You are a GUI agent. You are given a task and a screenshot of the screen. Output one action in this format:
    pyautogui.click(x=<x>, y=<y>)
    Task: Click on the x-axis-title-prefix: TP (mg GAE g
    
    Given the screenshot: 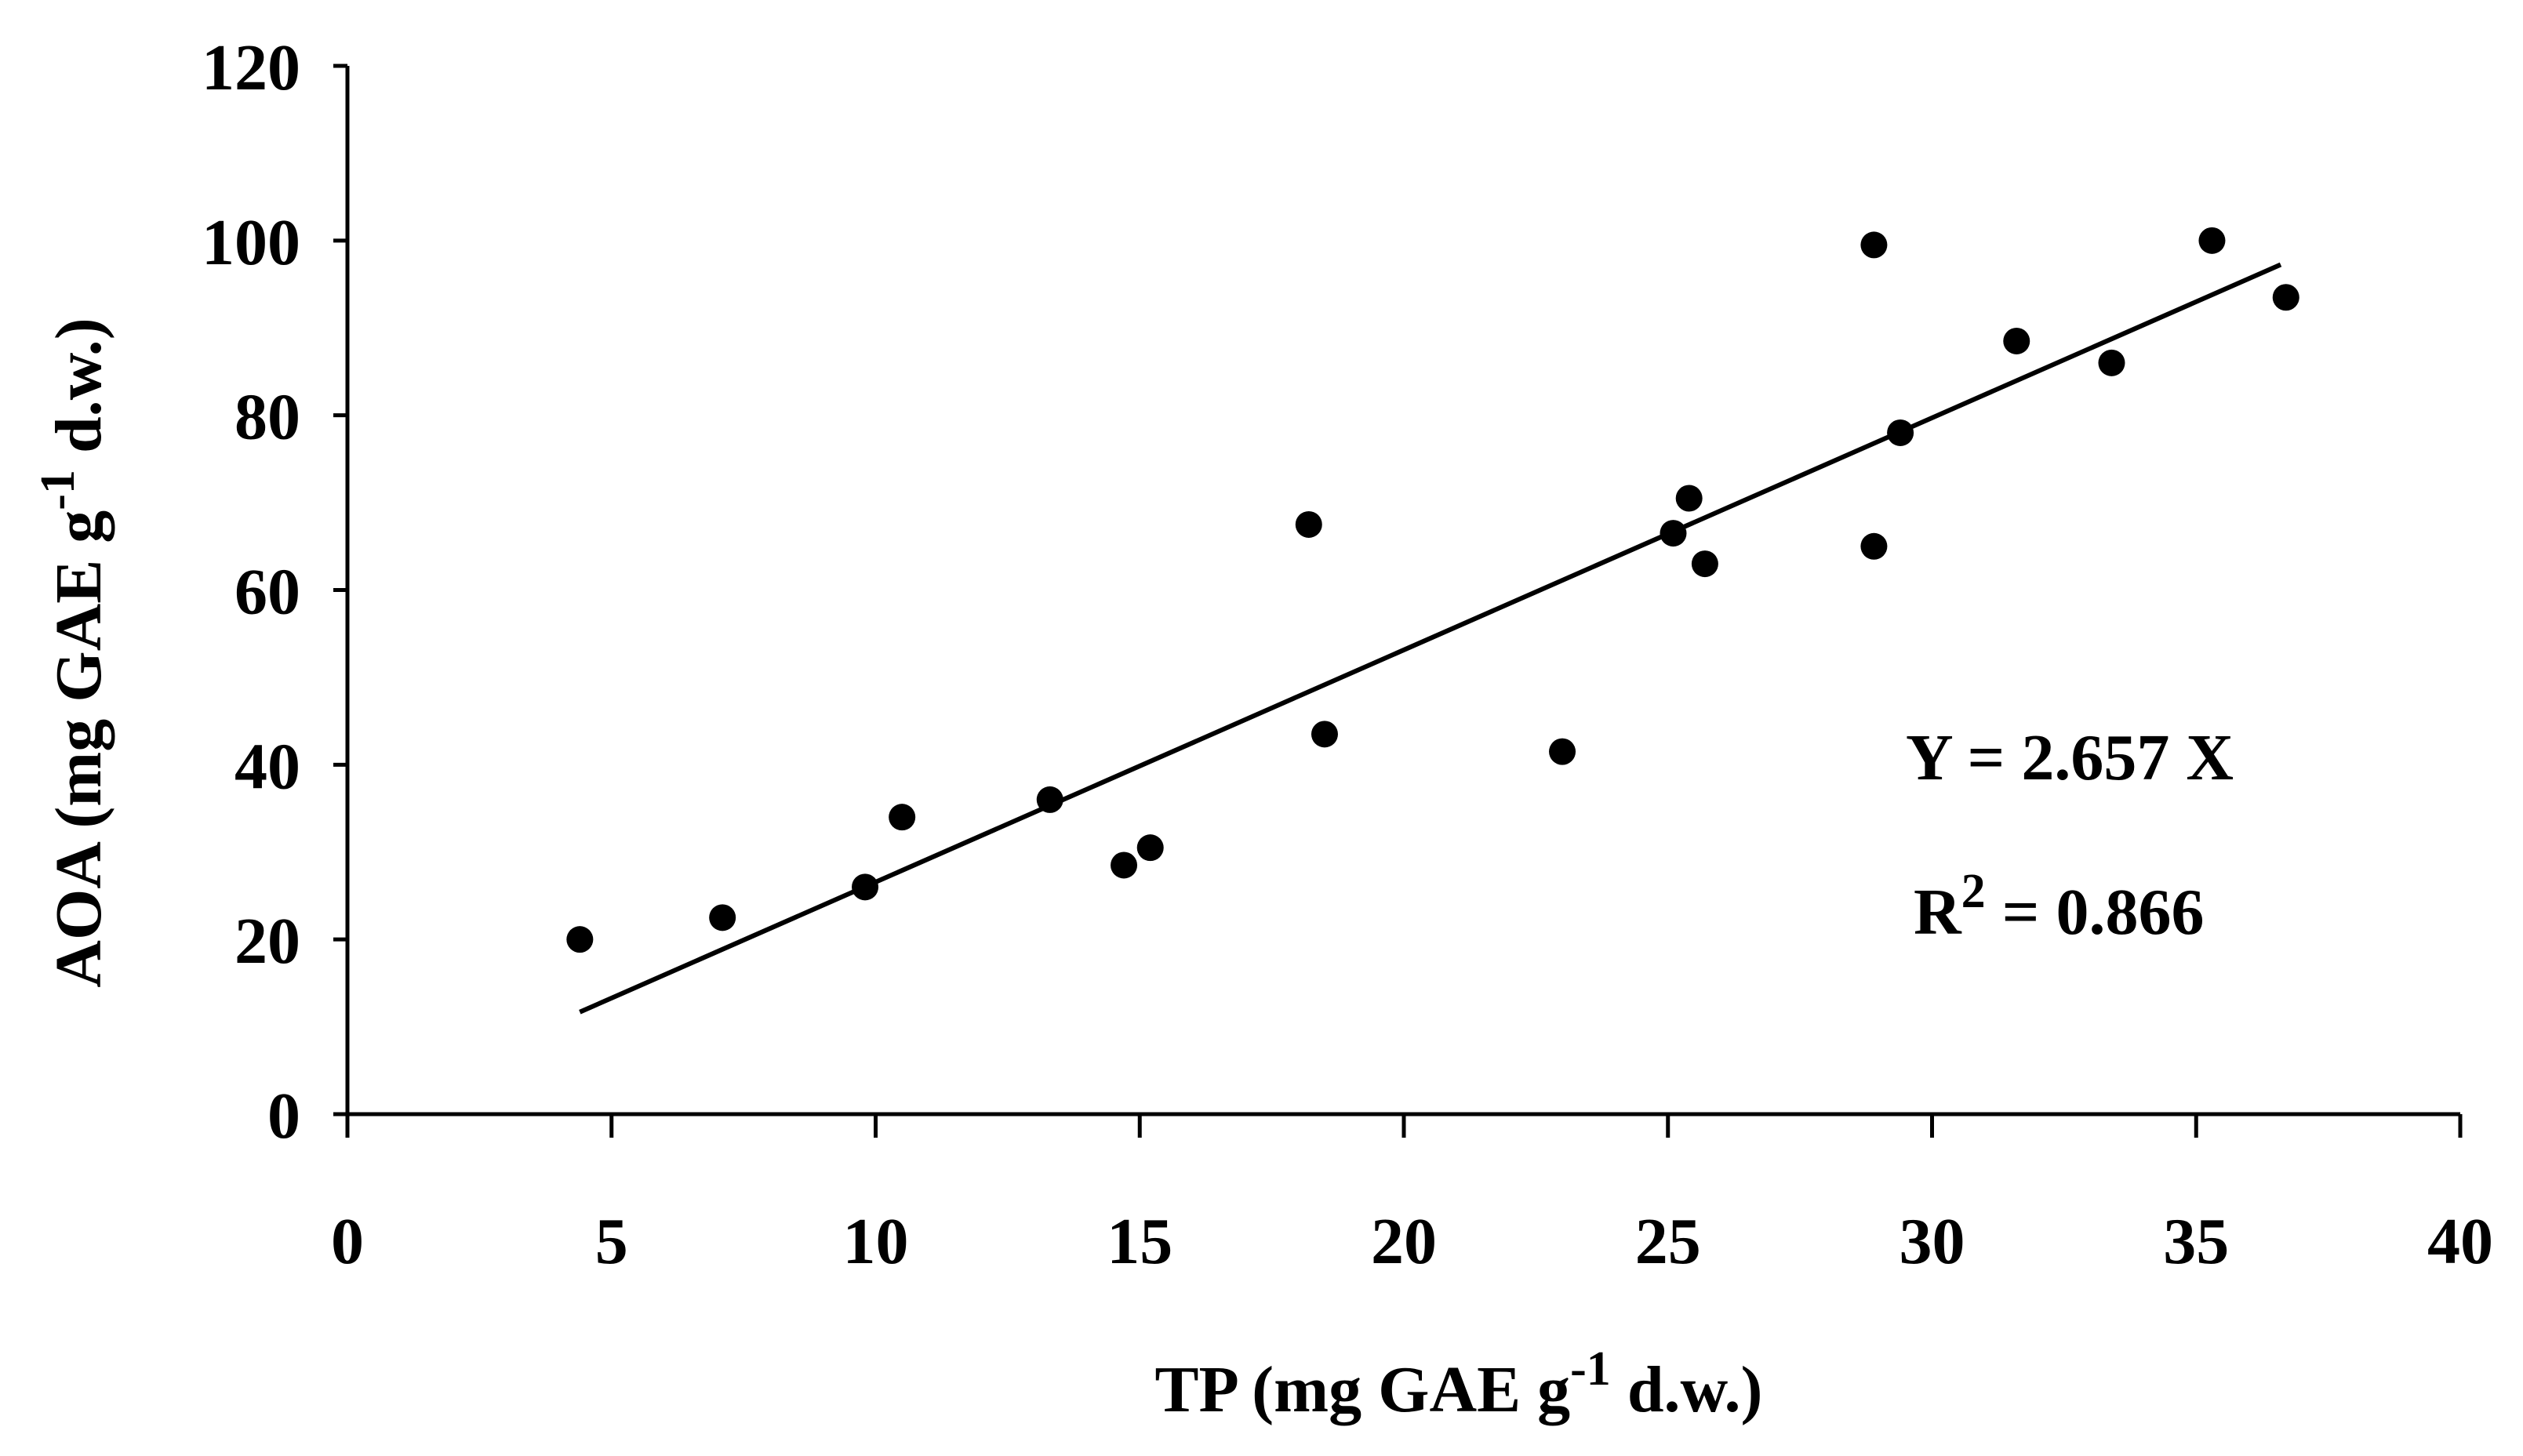 What is the action you would take?
    pyautogui.click(x=1362, y=1389)
    